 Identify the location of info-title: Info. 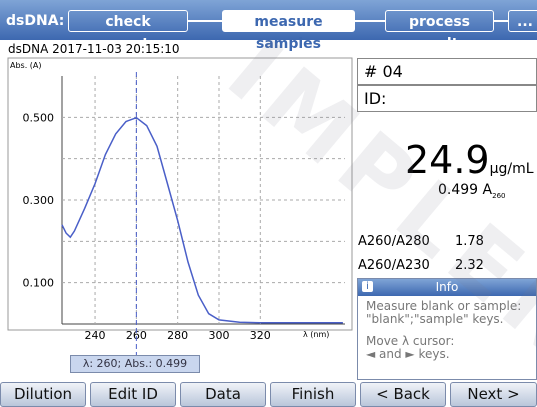
(447, 287).